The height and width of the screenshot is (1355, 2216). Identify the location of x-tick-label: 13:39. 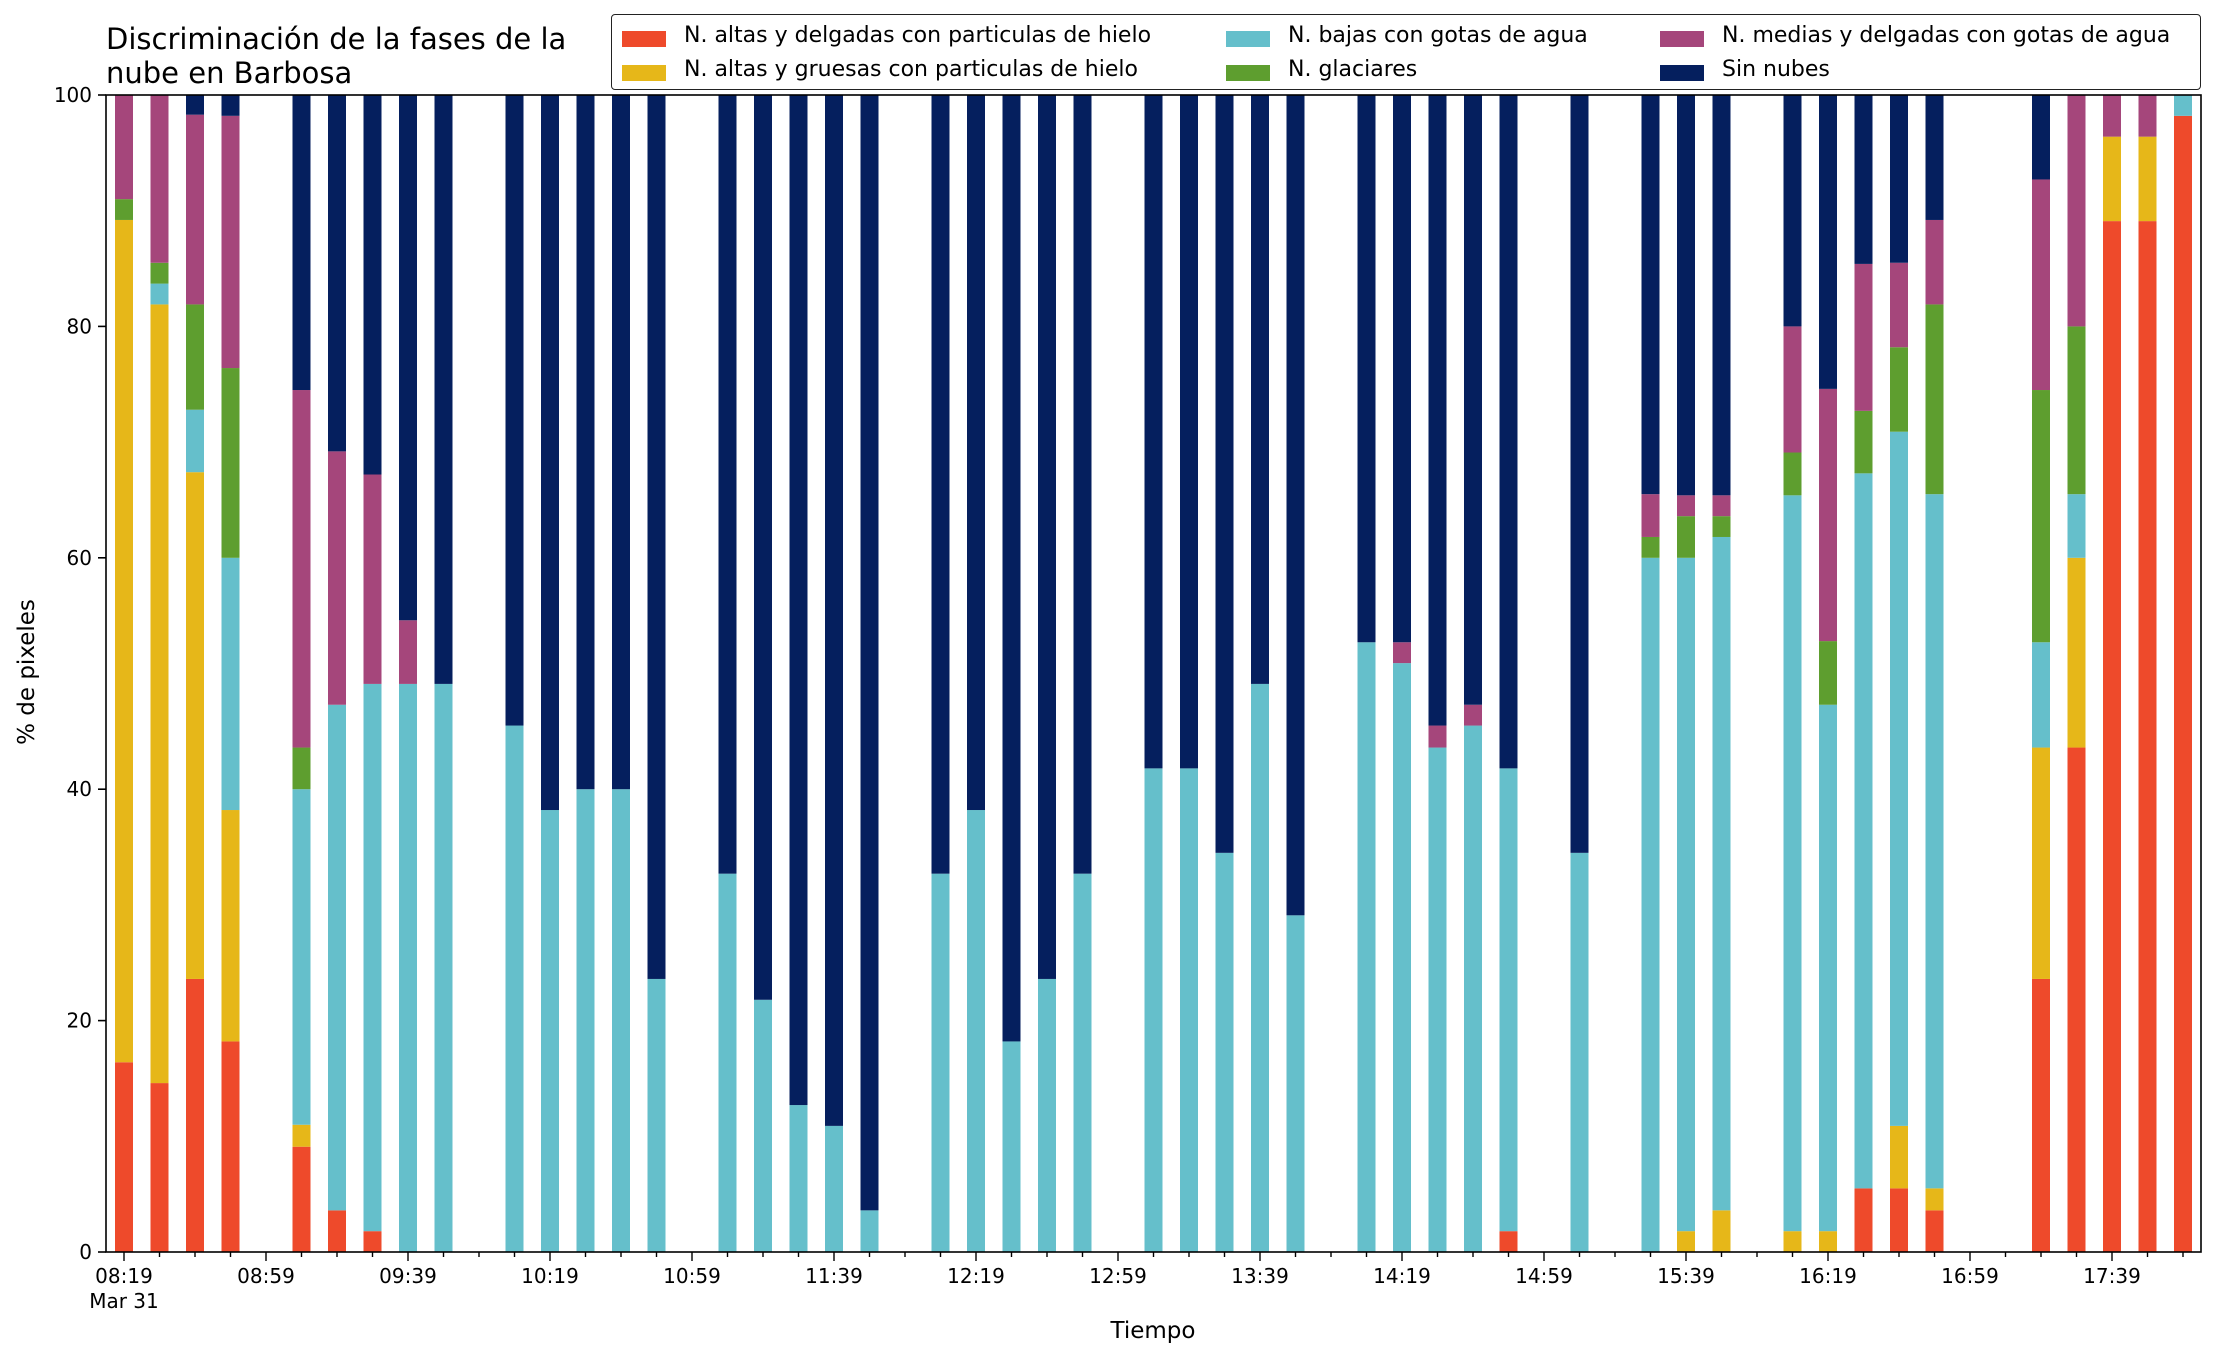
(1260, 1276).